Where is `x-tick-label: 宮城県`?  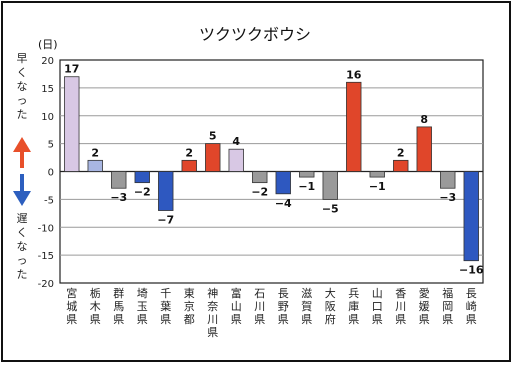
x-tick-label: 宮城県 is located at coordinates (71, 306).